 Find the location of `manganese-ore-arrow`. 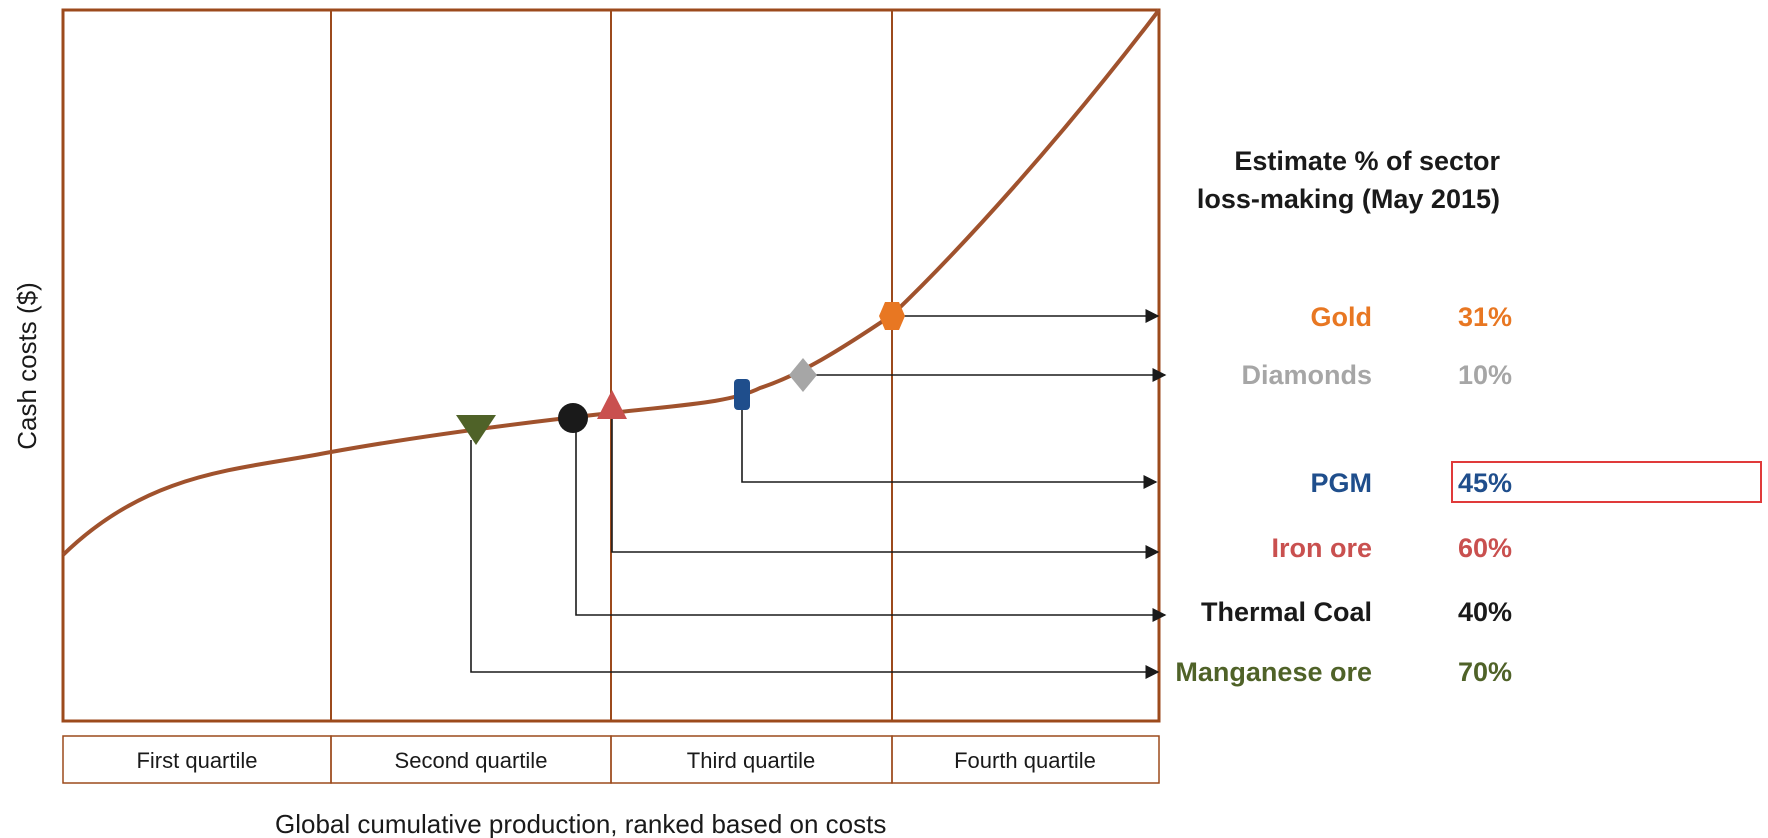

manganese-ore-arrow is located at coordinates (815, 559).